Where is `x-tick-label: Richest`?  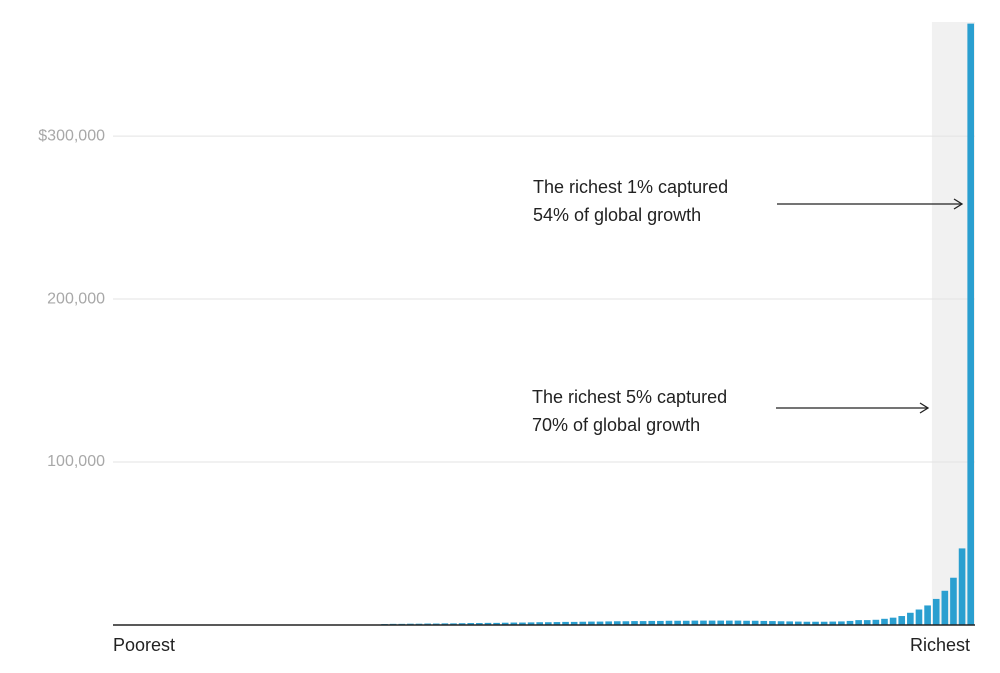 x-tick-label: Richest is located at coordinates (940, 645).